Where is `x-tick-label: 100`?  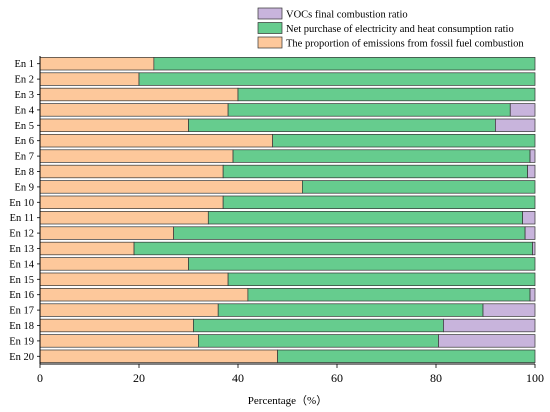 x-tick-label: 100 is located at coordinates (535, 378).